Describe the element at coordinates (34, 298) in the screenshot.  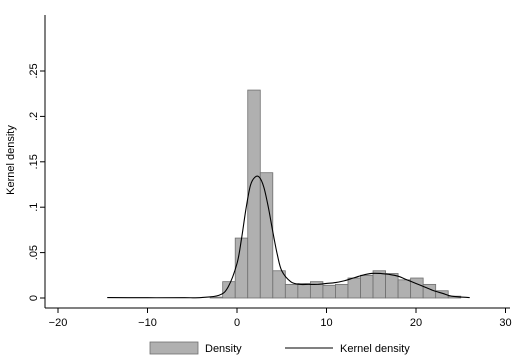
I see `y-tick-label: 0` at that location.